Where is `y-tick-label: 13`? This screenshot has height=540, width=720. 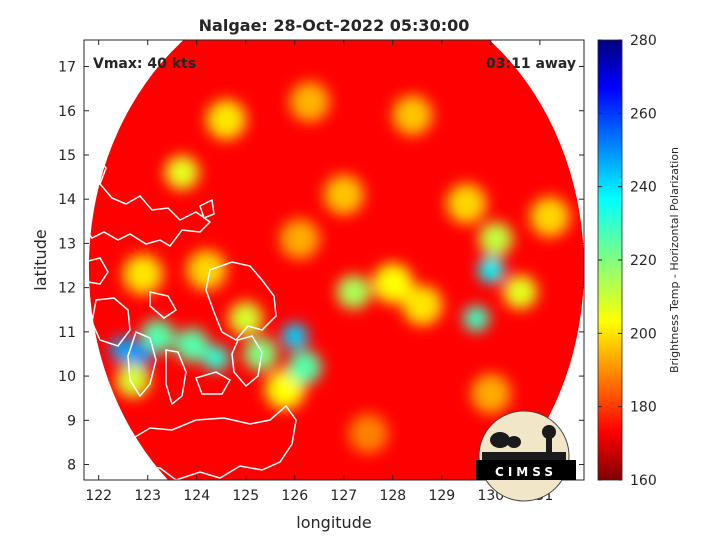
y-tick-label: 13 is located at coordinates (67, 244).